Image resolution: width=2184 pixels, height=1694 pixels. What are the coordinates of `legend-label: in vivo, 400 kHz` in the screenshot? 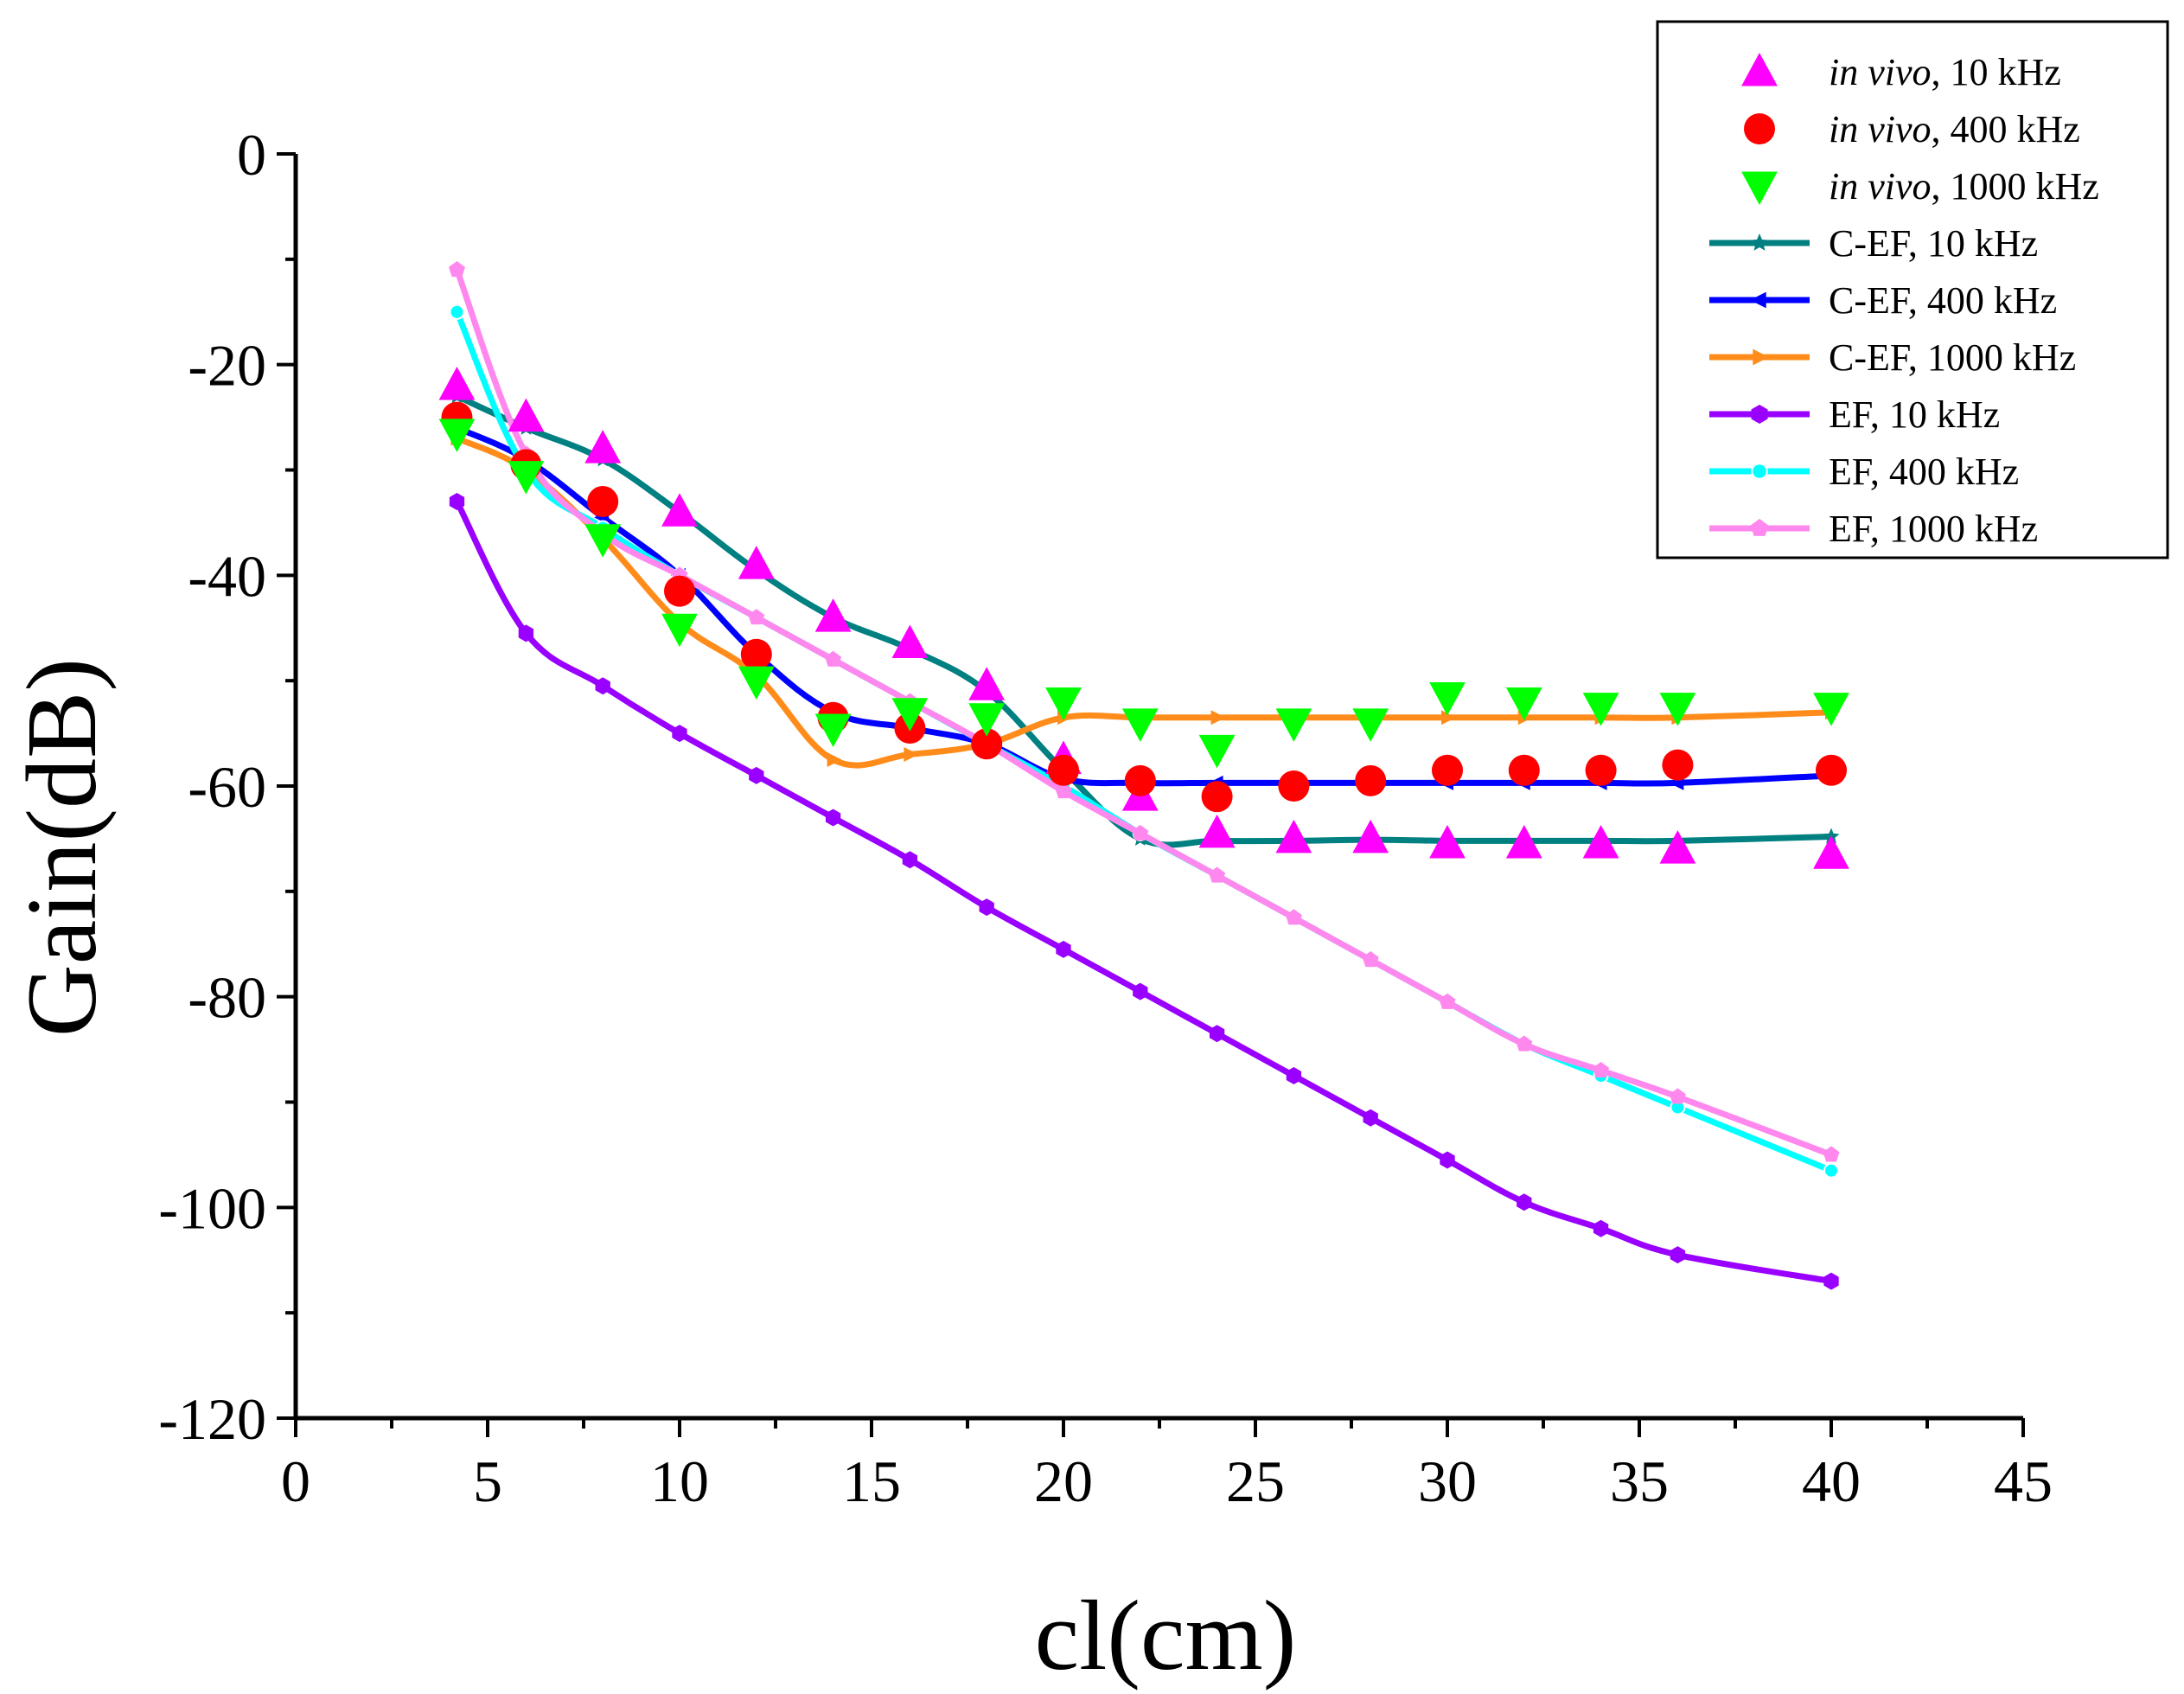 It's located at (1954, 129).